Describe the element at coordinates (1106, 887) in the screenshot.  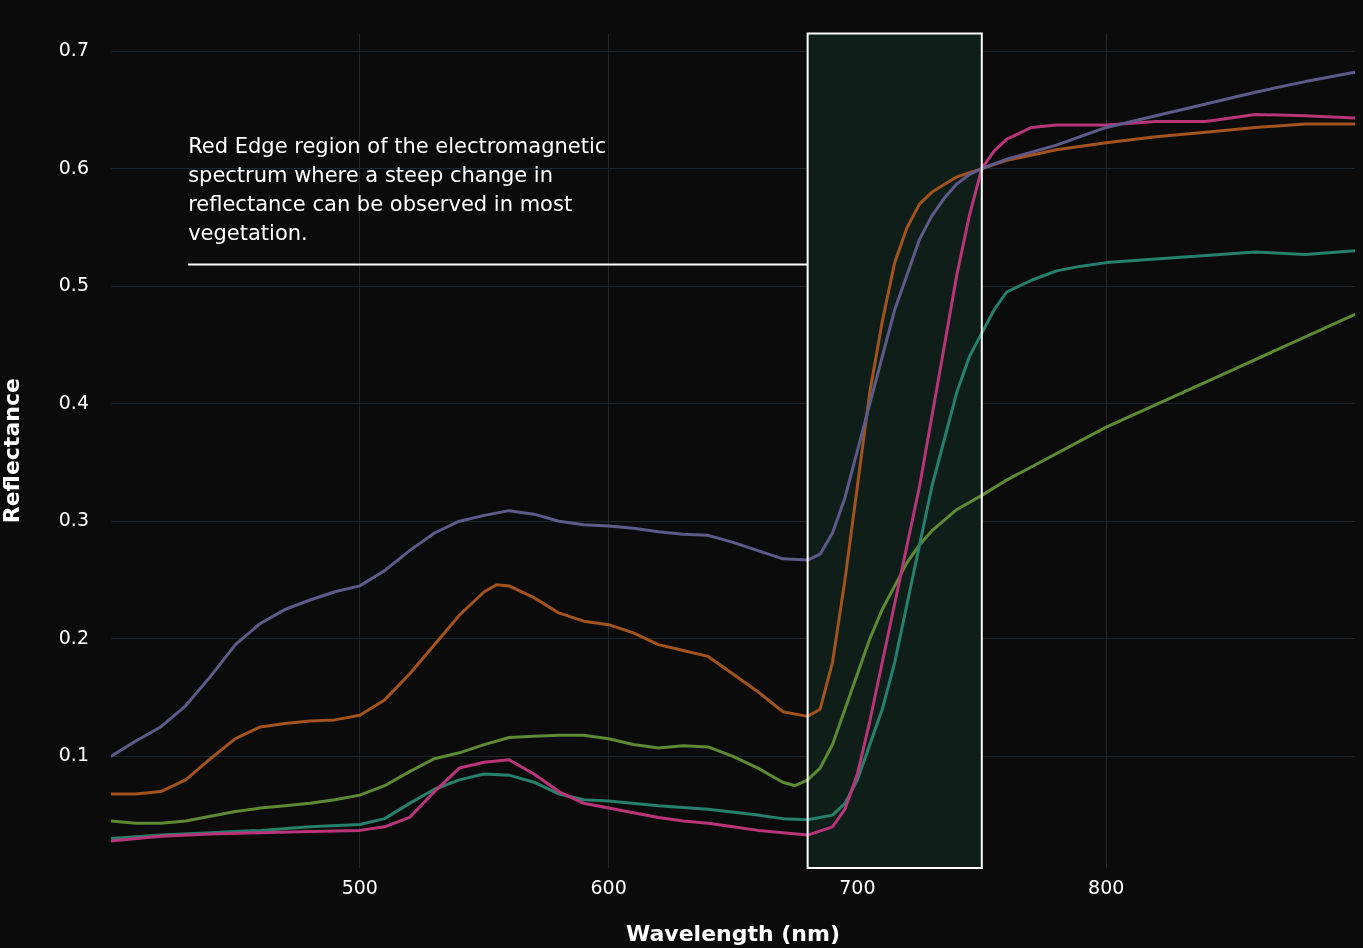
I see `x-tick-label: 800` at that location.